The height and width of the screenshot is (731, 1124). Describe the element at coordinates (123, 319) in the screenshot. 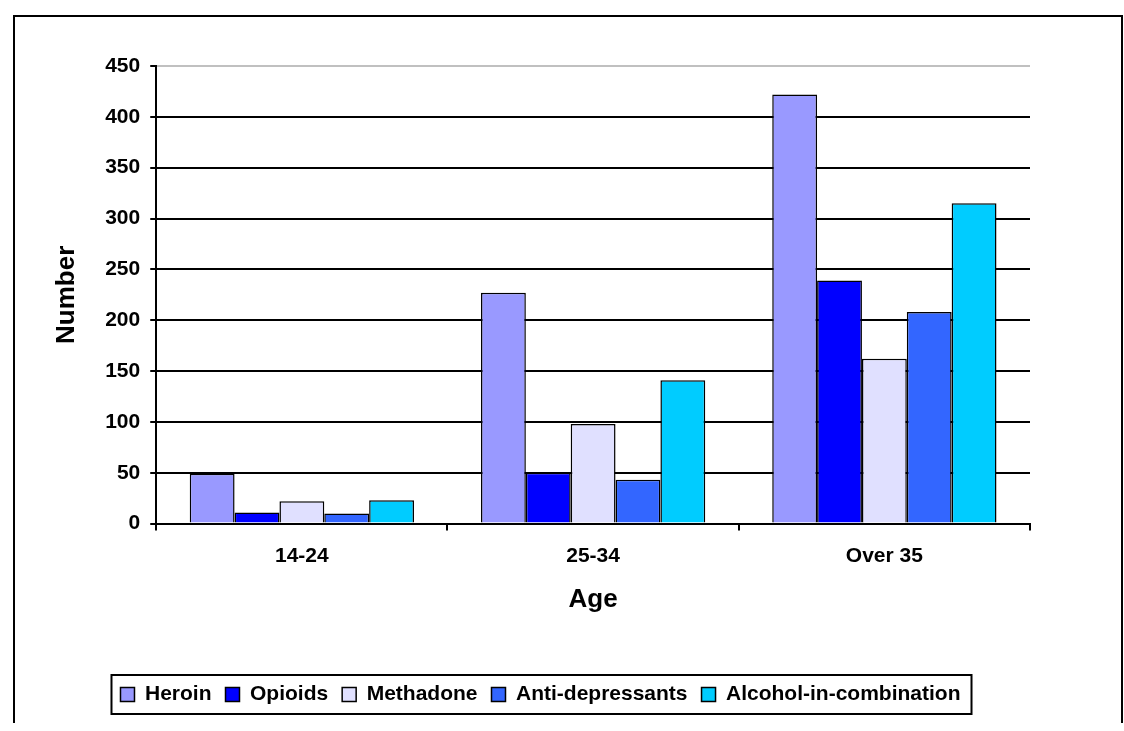

I see `y-tick-label: 200` at that location.